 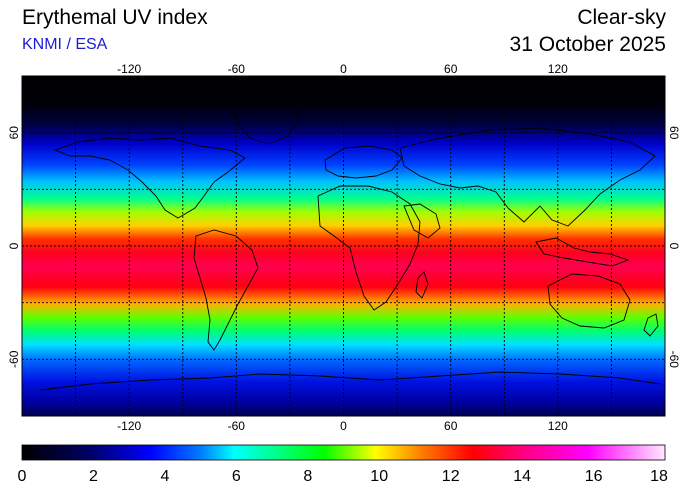 What do you see at coordinates (451, 426) in the screenshot?
I see `lon-tick-bottom-4: 60` at bounding box center [451, 426].